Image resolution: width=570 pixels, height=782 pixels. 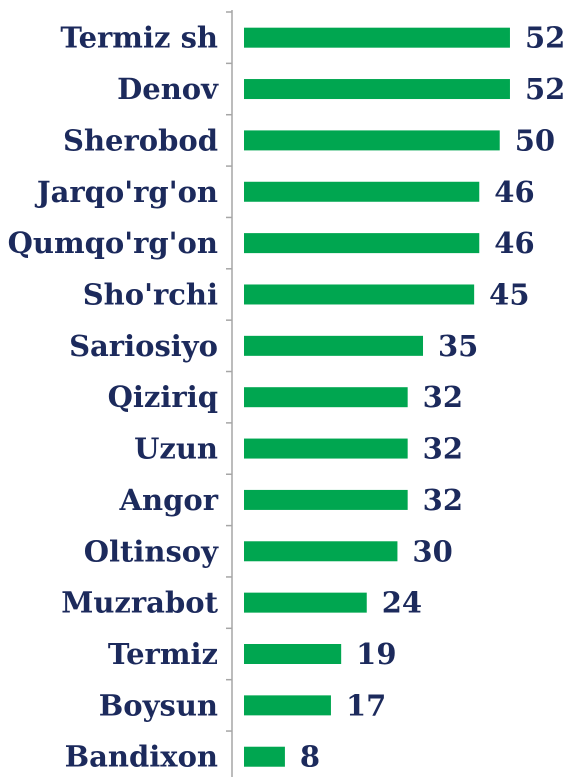 I want to click on y-tick-label: Uzun, so click(x=176, y=449).